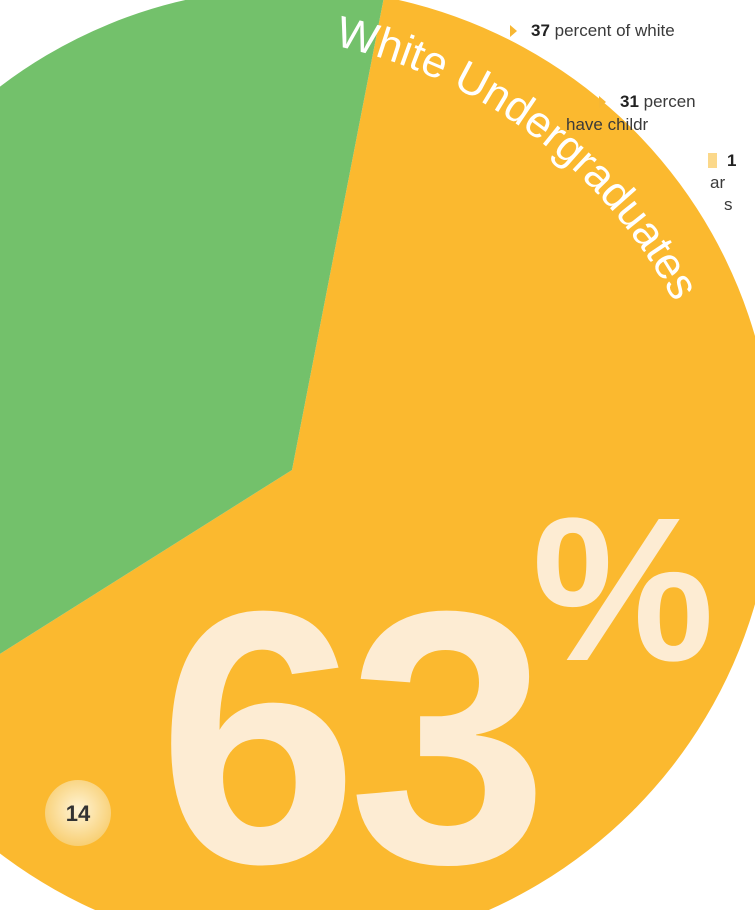  I want to click on bullet-text: s, so click(728, 204).